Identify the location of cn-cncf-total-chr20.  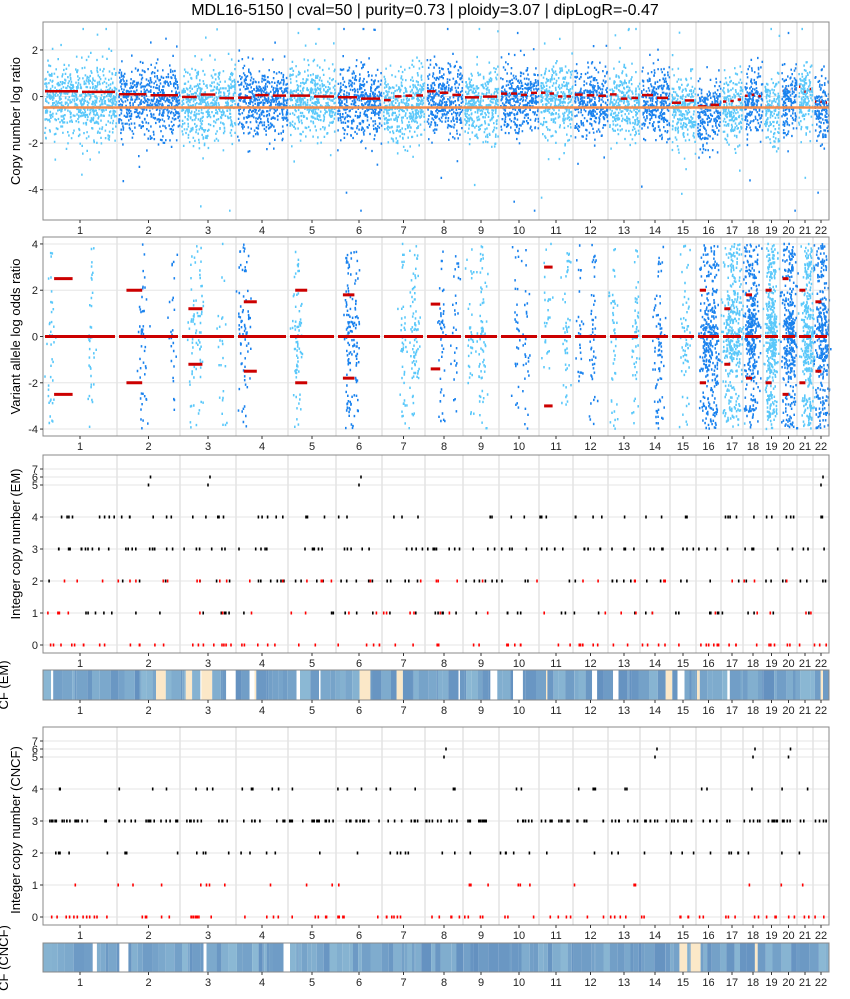
(786, 801).